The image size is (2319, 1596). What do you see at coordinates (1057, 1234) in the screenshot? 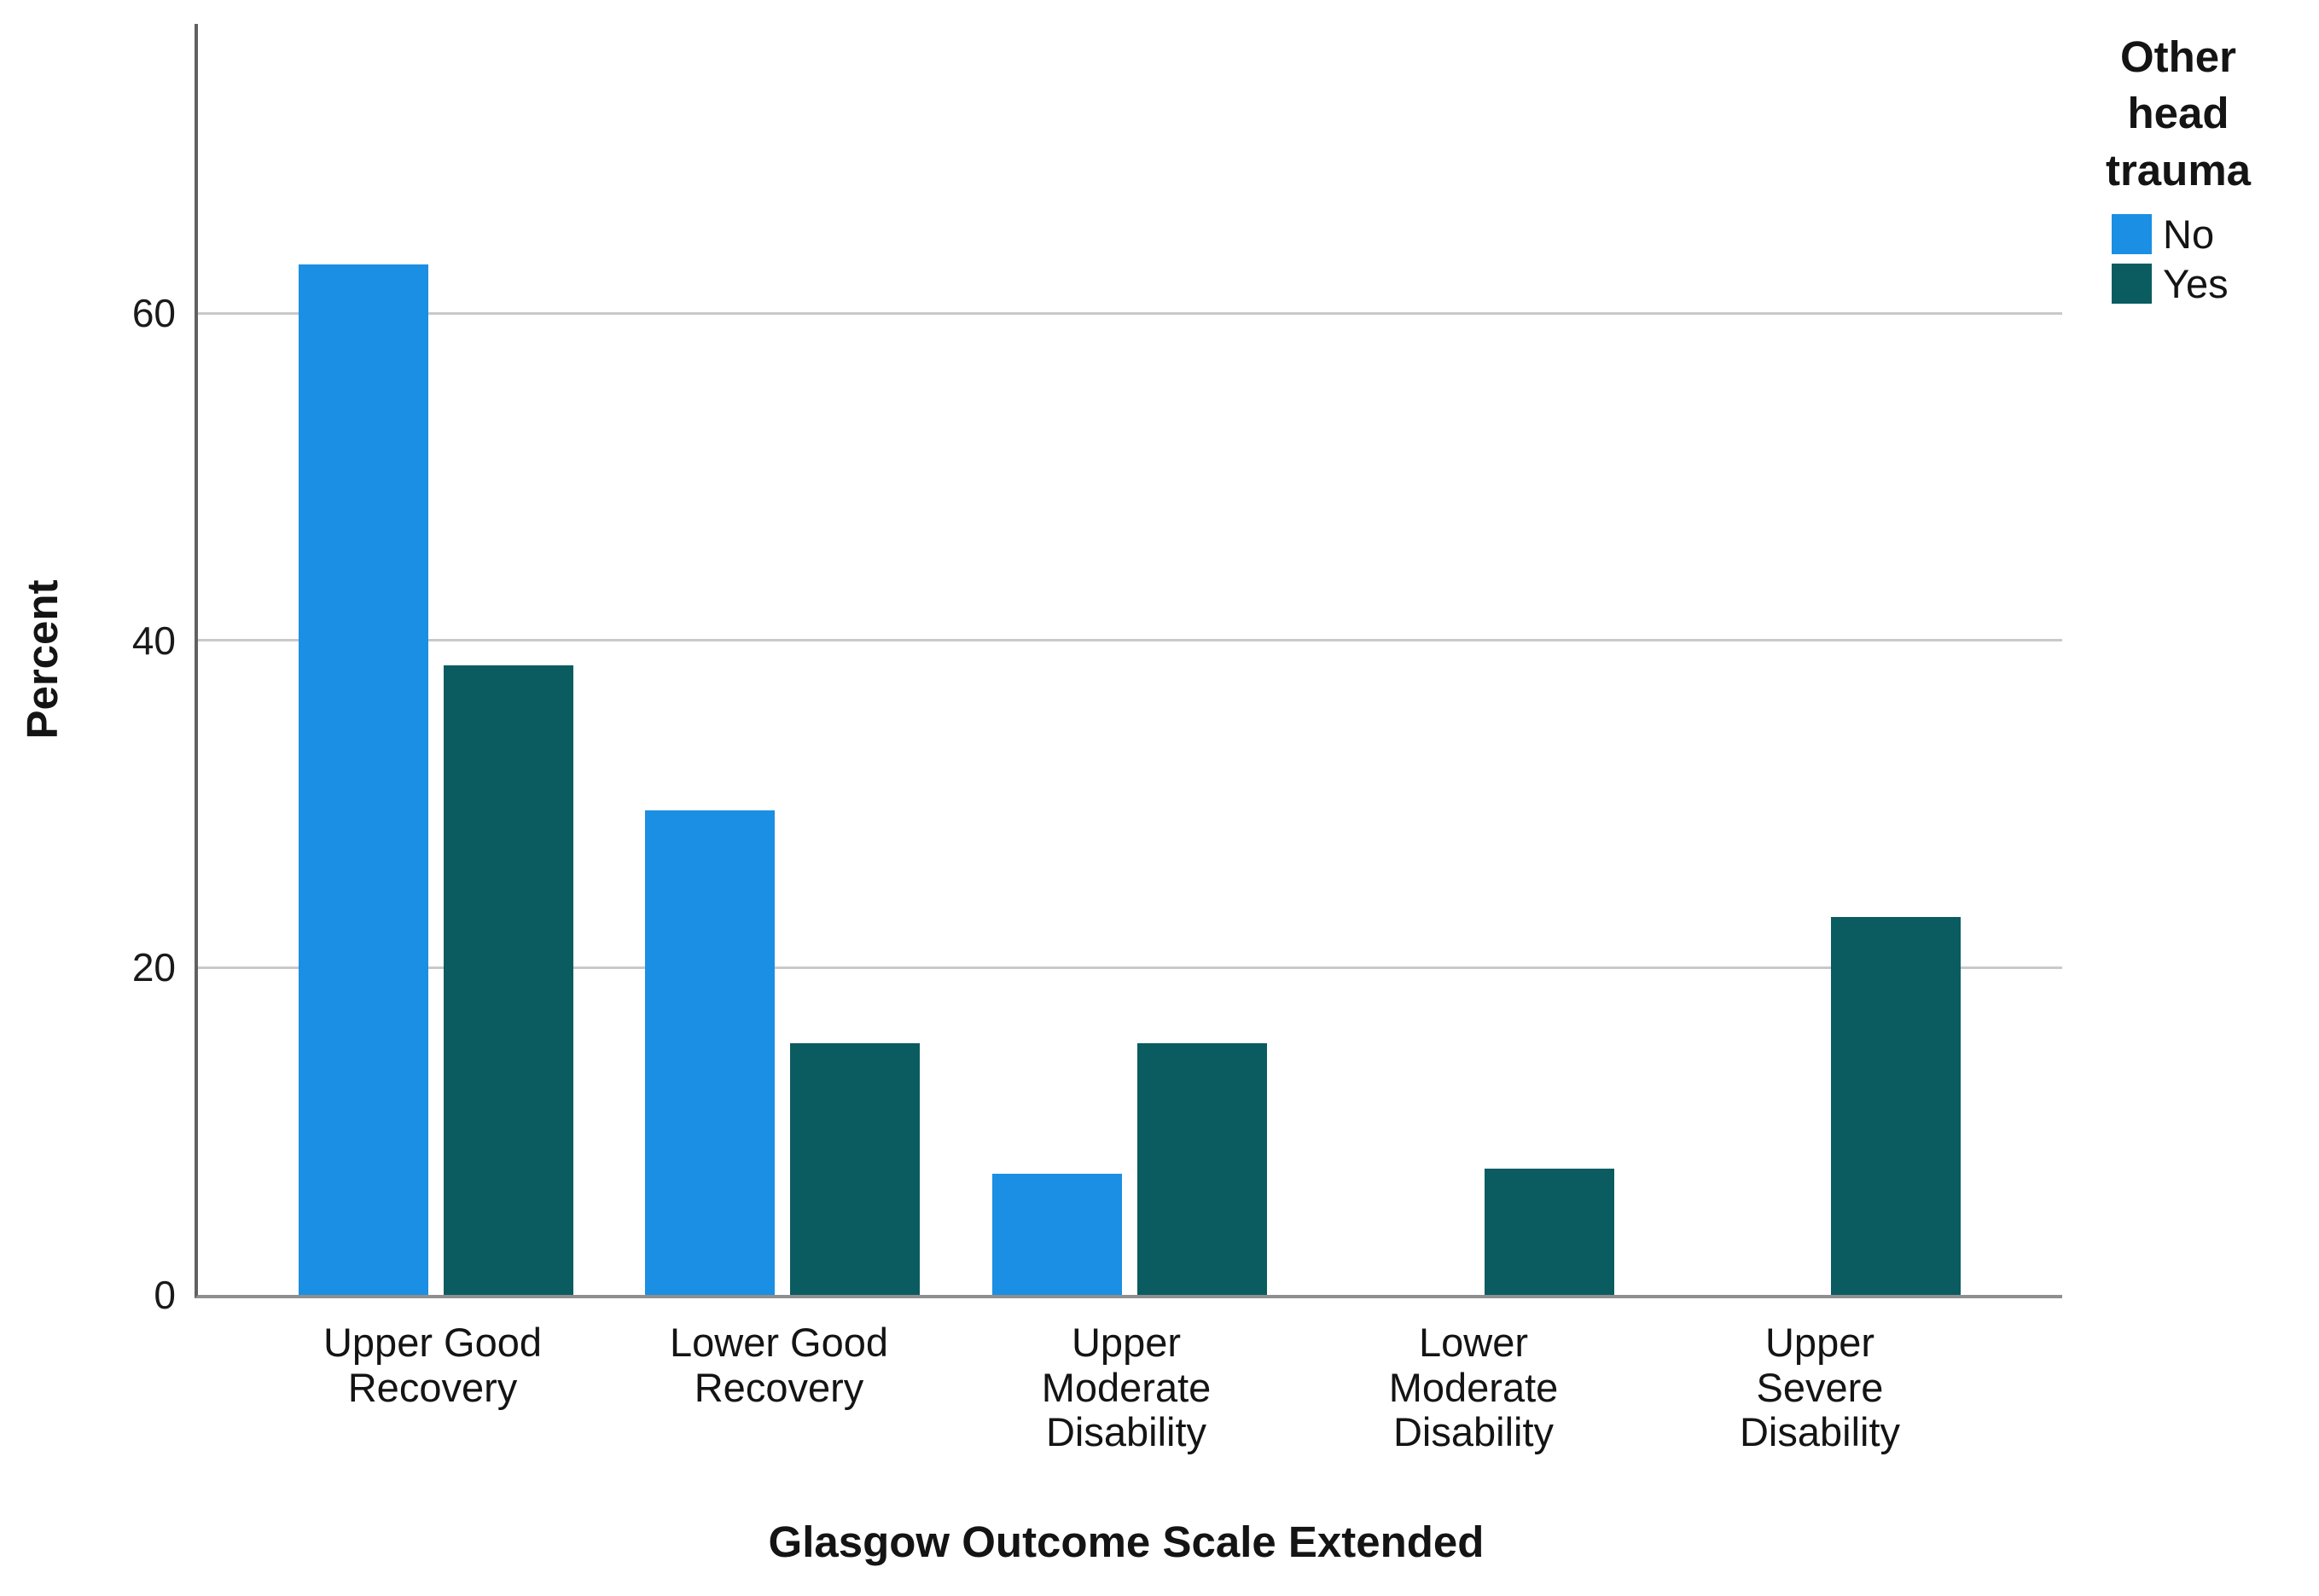
I see `bar-no-upper-moderate-disability` at bounding box center [1057, 1234].